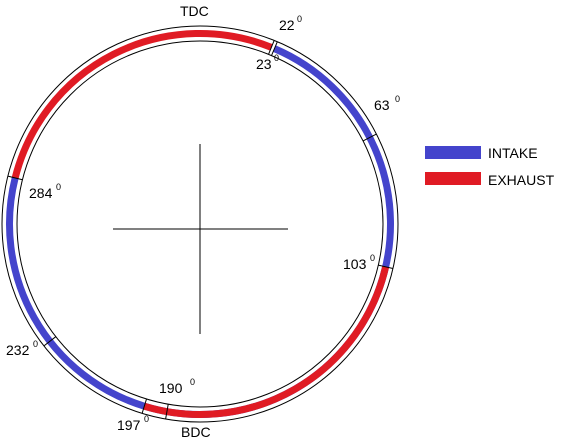 Image resolution: width=563 pixels, height=439 pixels. I want to click on svg-text: 103, so click(355, 264).